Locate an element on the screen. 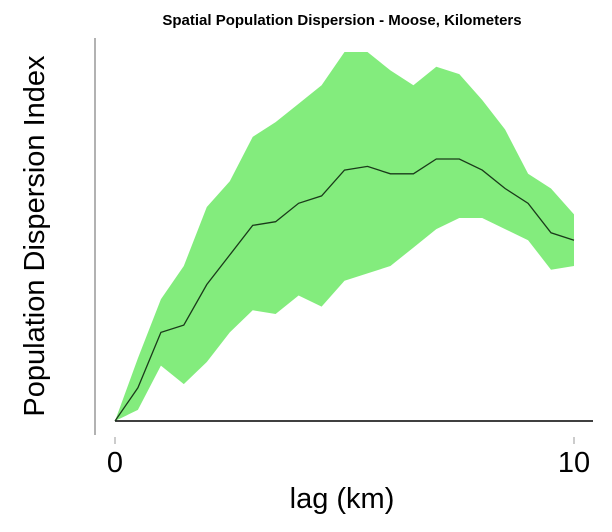 This screenshot has height=532, width=612. x-tick-label-0: 0 is located at coordinates (115, 463).